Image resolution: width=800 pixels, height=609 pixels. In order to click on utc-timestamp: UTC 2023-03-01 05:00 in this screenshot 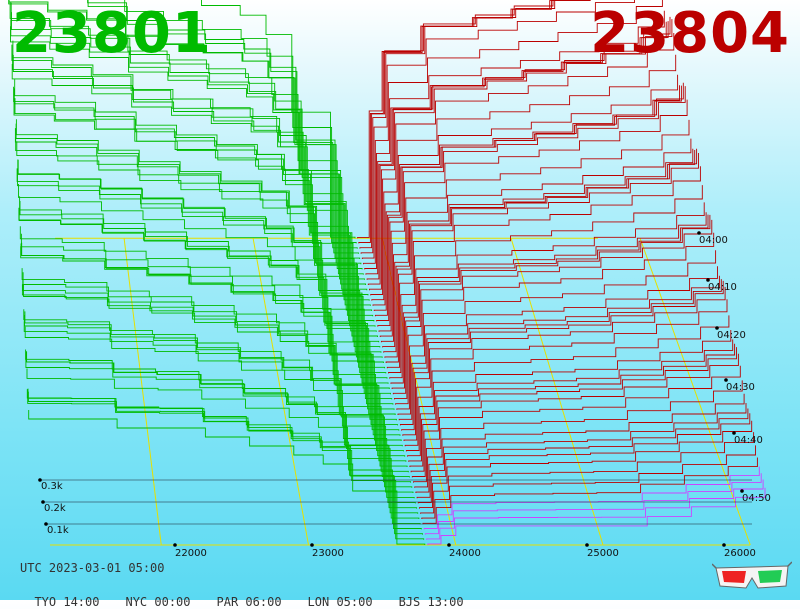, I will do `click(92, 568)`.